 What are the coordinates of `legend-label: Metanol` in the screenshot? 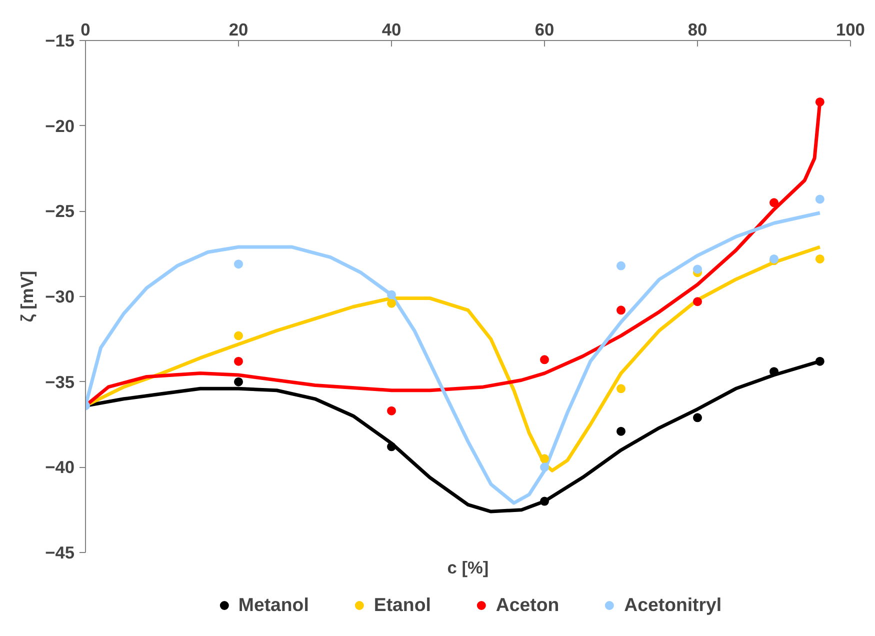 It's located at (273, 605).